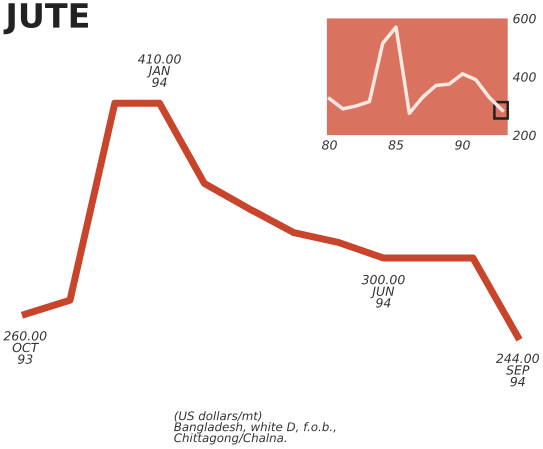  Describe the element at coordinates (462, 145) in the screenshot. I see `x-tick-label: 90` at that location.